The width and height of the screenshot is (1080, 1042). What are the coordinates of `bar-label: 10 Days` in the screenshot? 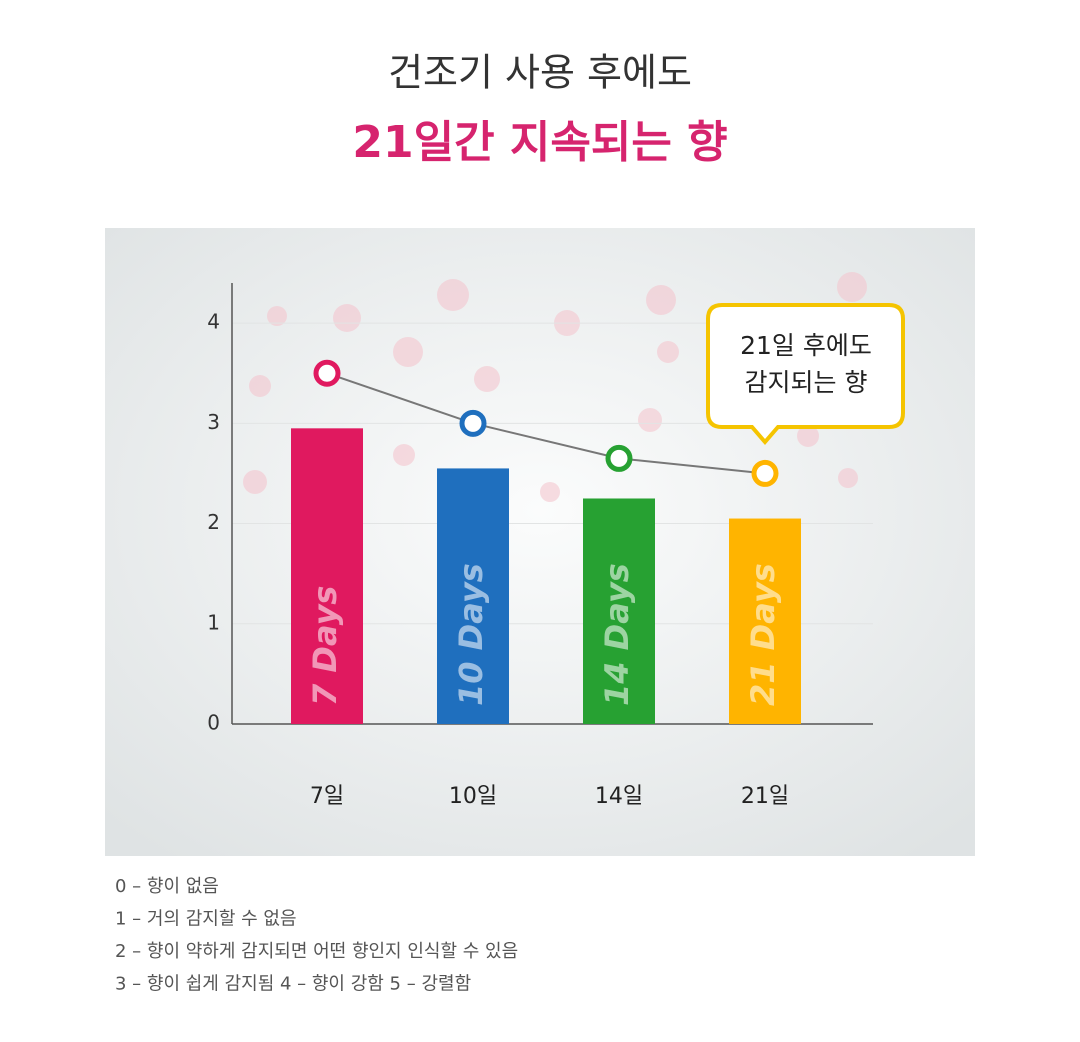 It's located at (471, 634).